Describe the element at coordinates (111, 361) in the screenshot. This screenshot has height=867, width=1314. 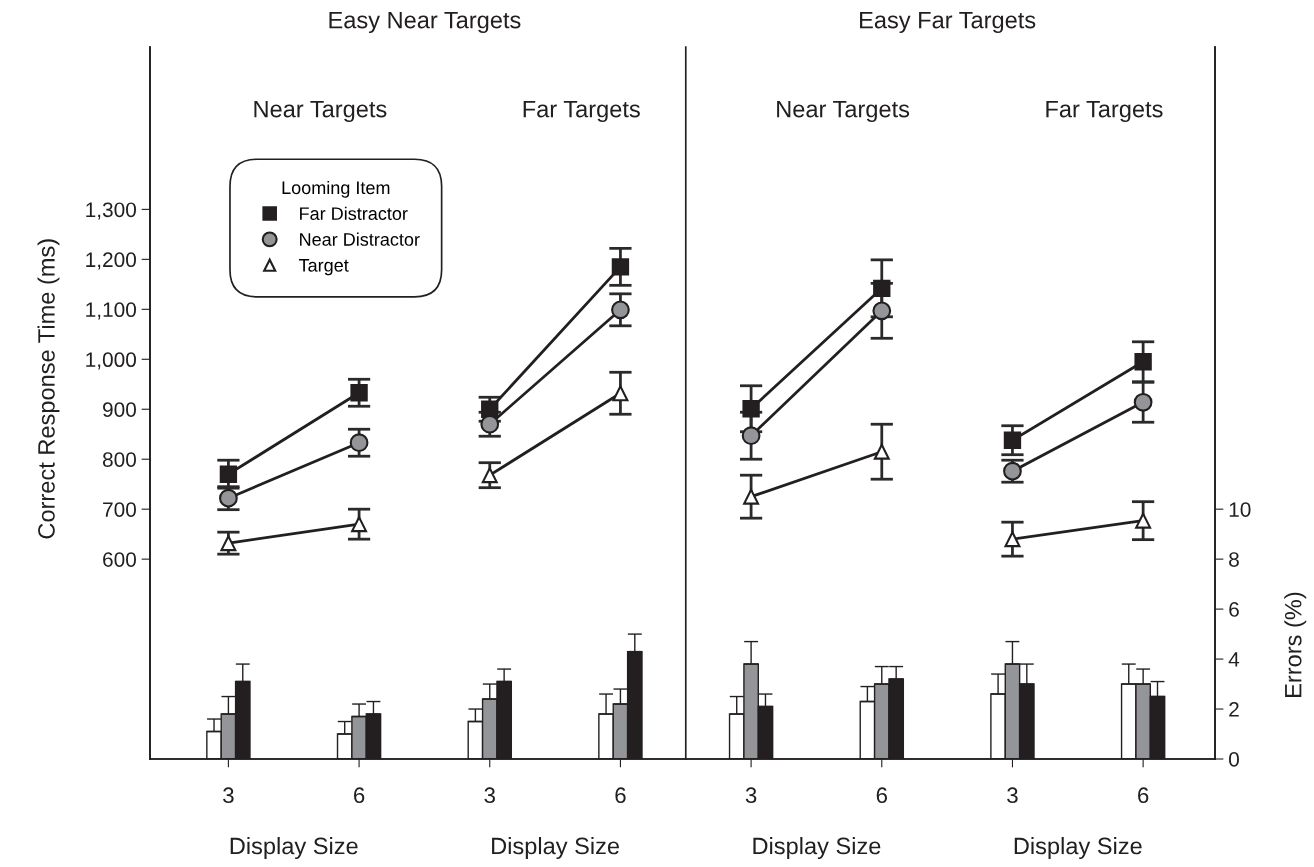
I see `y-tick-label: 1,000` at that location.